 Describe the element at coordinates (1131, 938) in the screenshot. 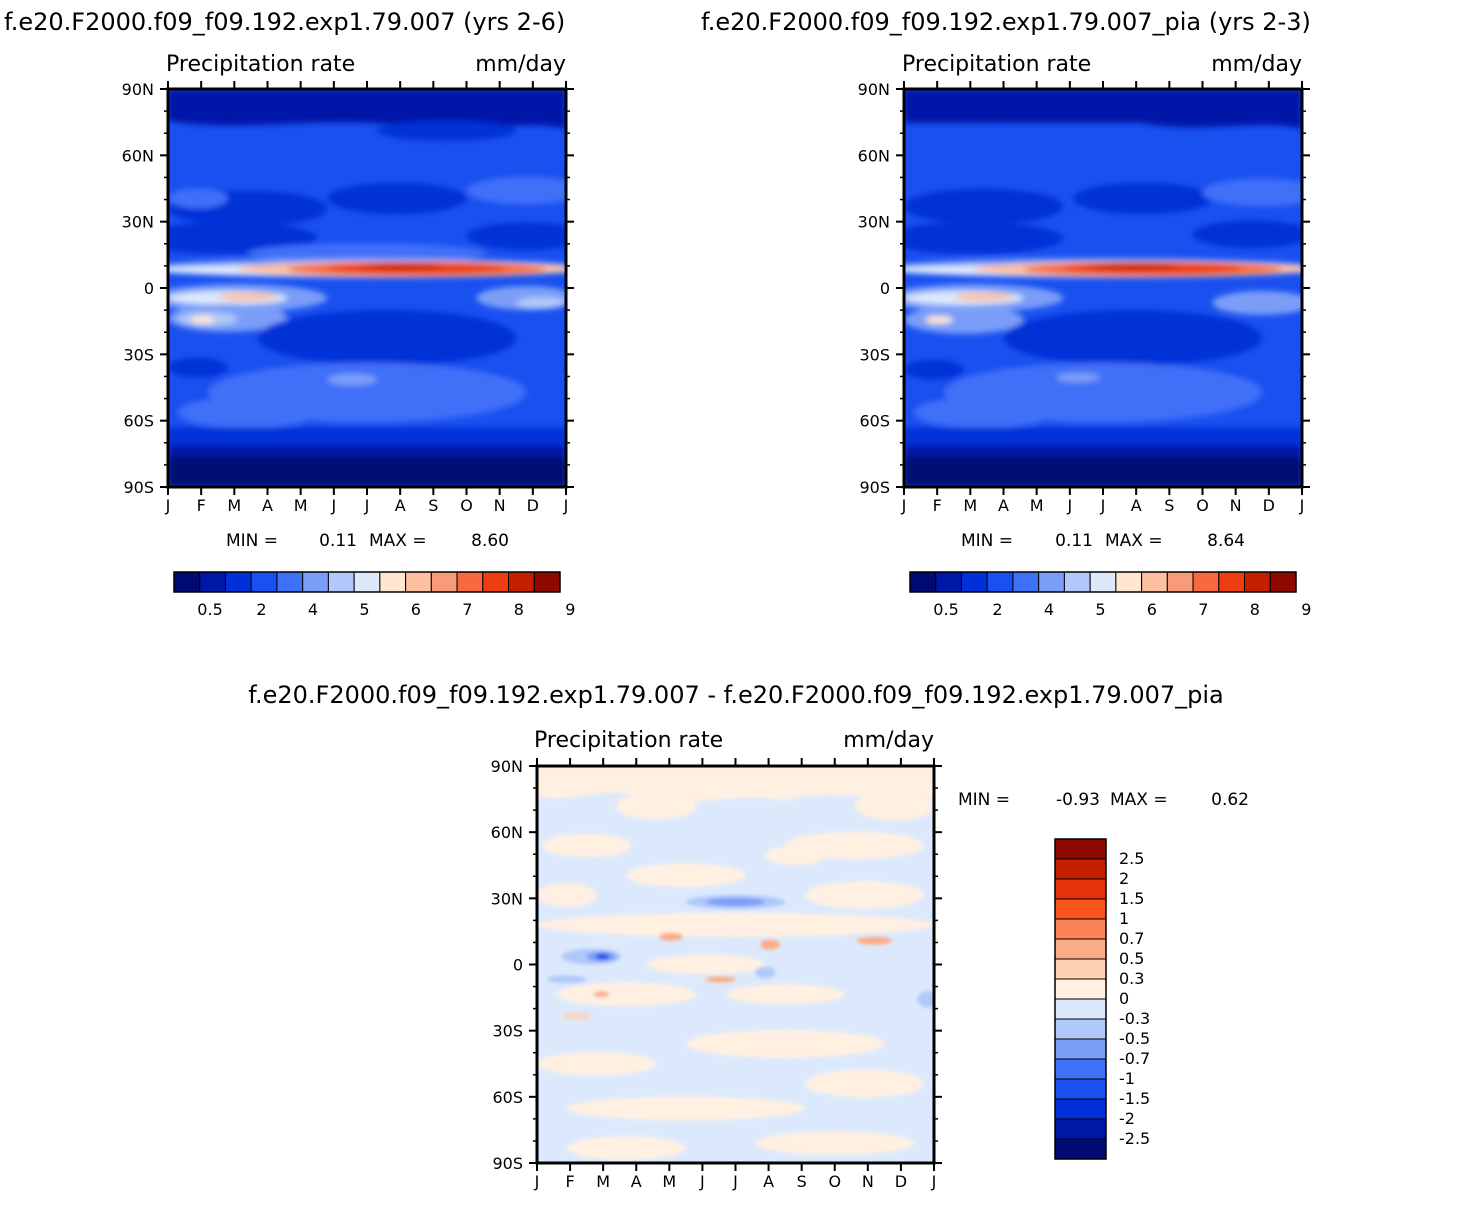

I see `colorbar-label: 0.7` at that location.